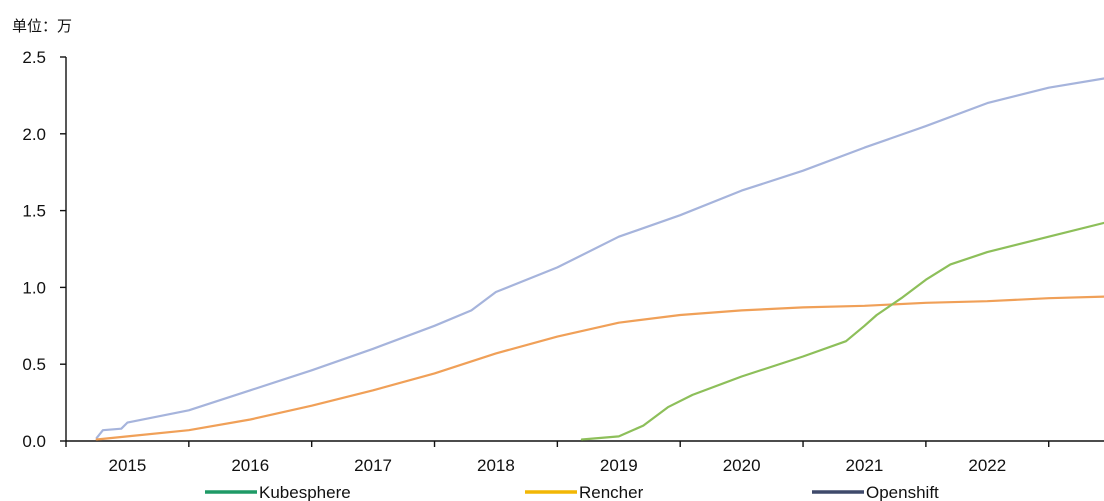  What do you see at coordinates (305, 492) in the screenshot?
I see `legend-label: Kubesphere` at bounding box center [305, 492].